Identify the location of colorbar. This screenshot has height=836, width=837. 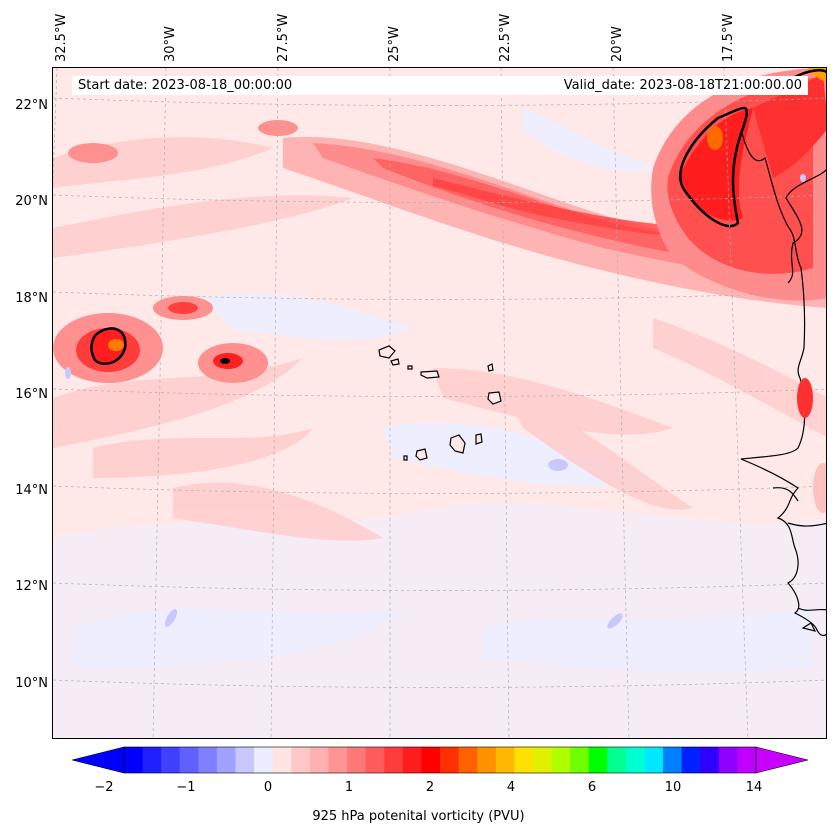
(440, 760).